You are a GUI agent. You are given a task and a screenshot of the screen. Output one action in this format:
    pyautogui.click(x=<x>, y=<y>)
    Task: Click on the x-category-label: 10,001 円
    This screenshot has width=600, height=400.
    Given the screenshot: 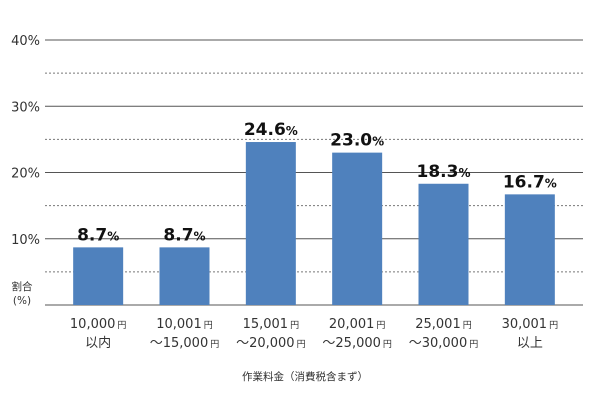 What is the action you would take?
    pyautogui.click(x=184, y=324)
    